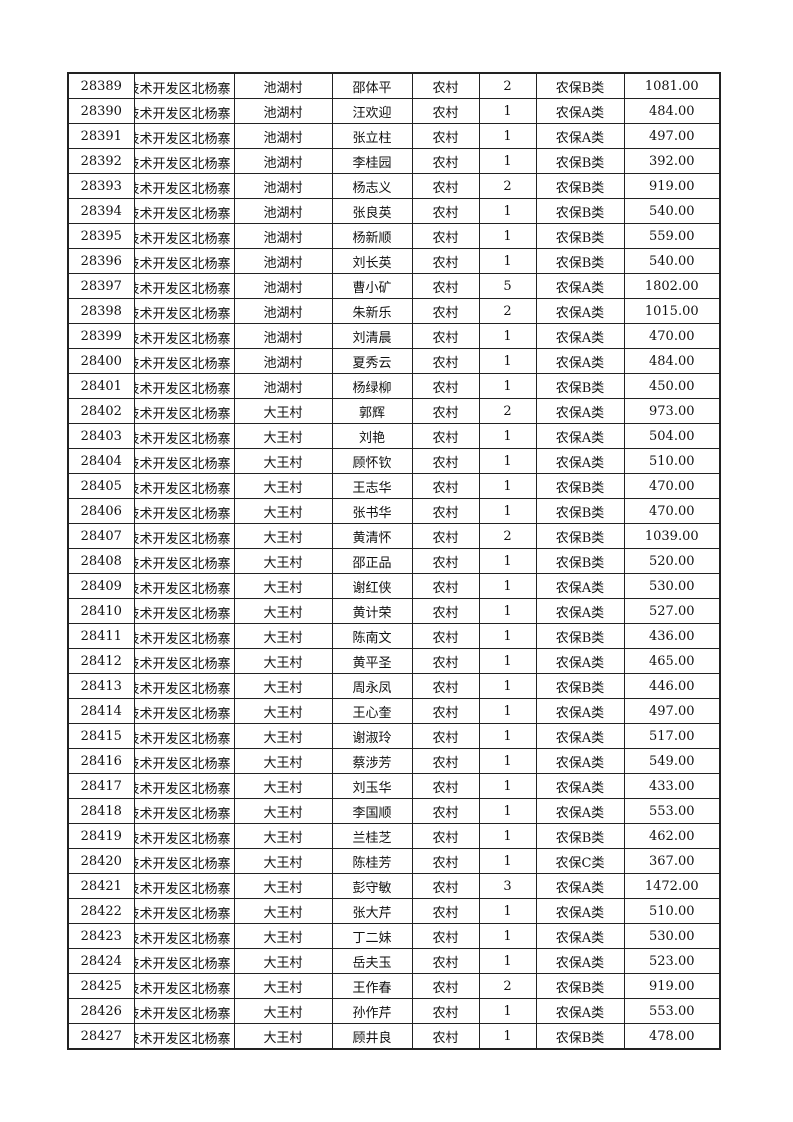 The image size is (793, 1122). I want to click on cell-id: 28414, so click(101, 711).